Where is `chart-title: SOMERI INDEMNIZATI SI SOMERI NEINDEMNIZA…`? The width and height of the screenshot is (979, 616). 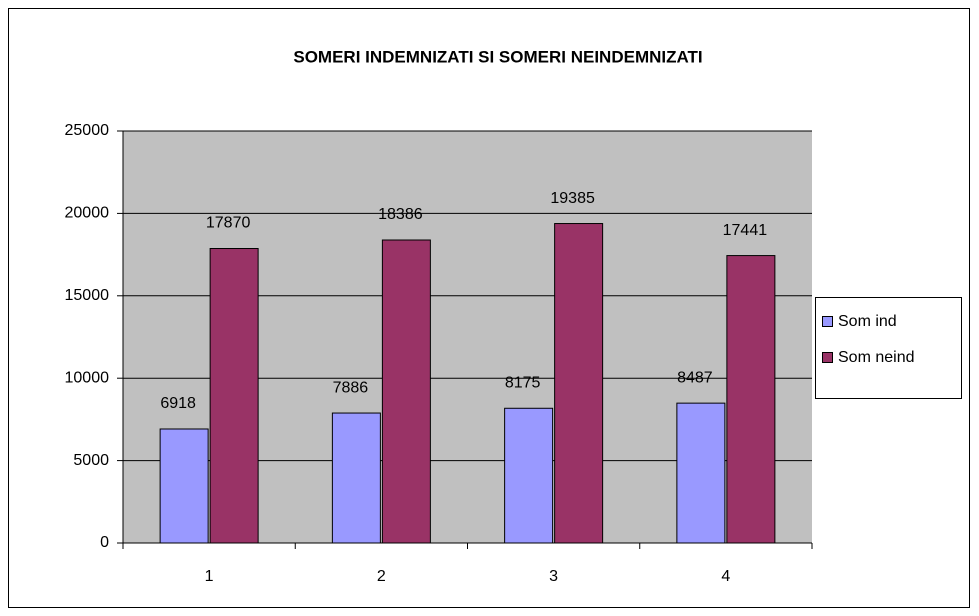 chart-title: SOMERI INDEMNIZATI SI SOMERI NEINDEMNIZA… is located at coordinates (497, 56).